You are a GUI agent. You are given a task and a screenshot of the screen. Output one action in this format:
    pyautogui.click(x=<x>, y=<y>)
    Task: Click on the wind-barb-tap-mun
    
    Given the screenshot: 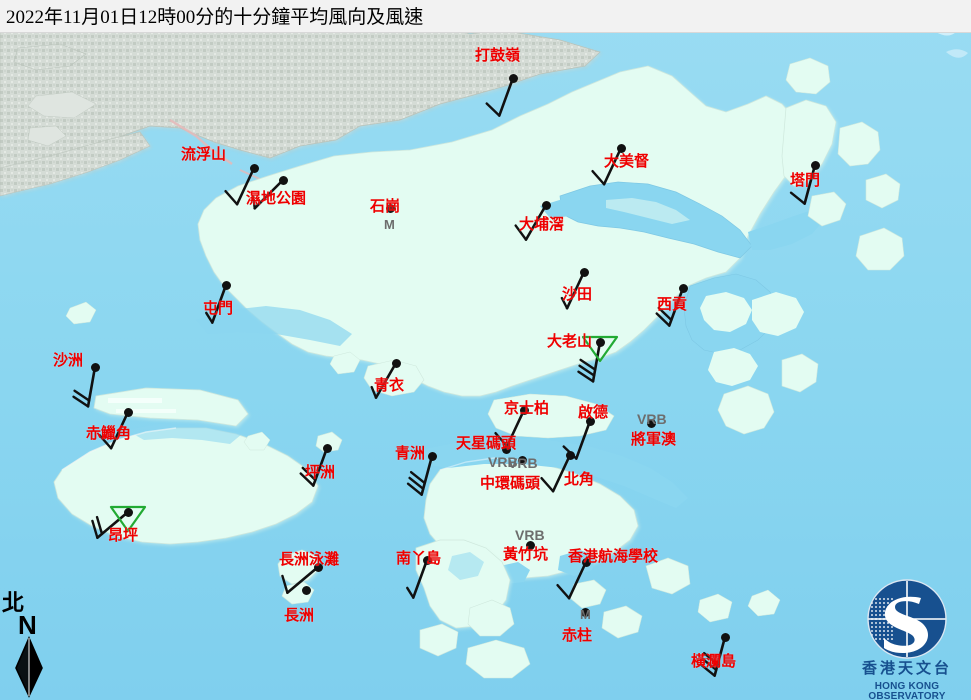 What is the action you would take?
    pyautogui.click(x=803, y=184)
    